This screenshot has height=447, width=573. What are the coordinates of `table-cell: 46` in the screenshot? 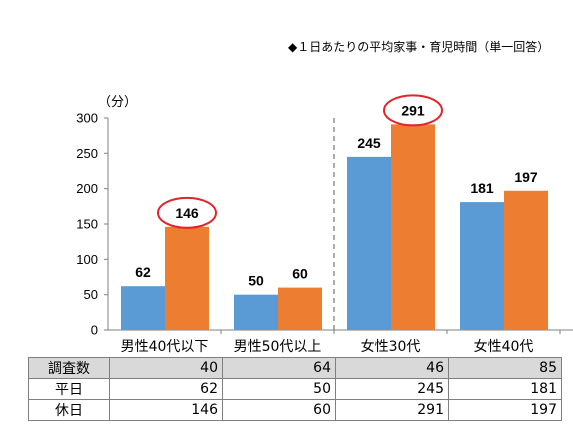 It's located at (392, 368).